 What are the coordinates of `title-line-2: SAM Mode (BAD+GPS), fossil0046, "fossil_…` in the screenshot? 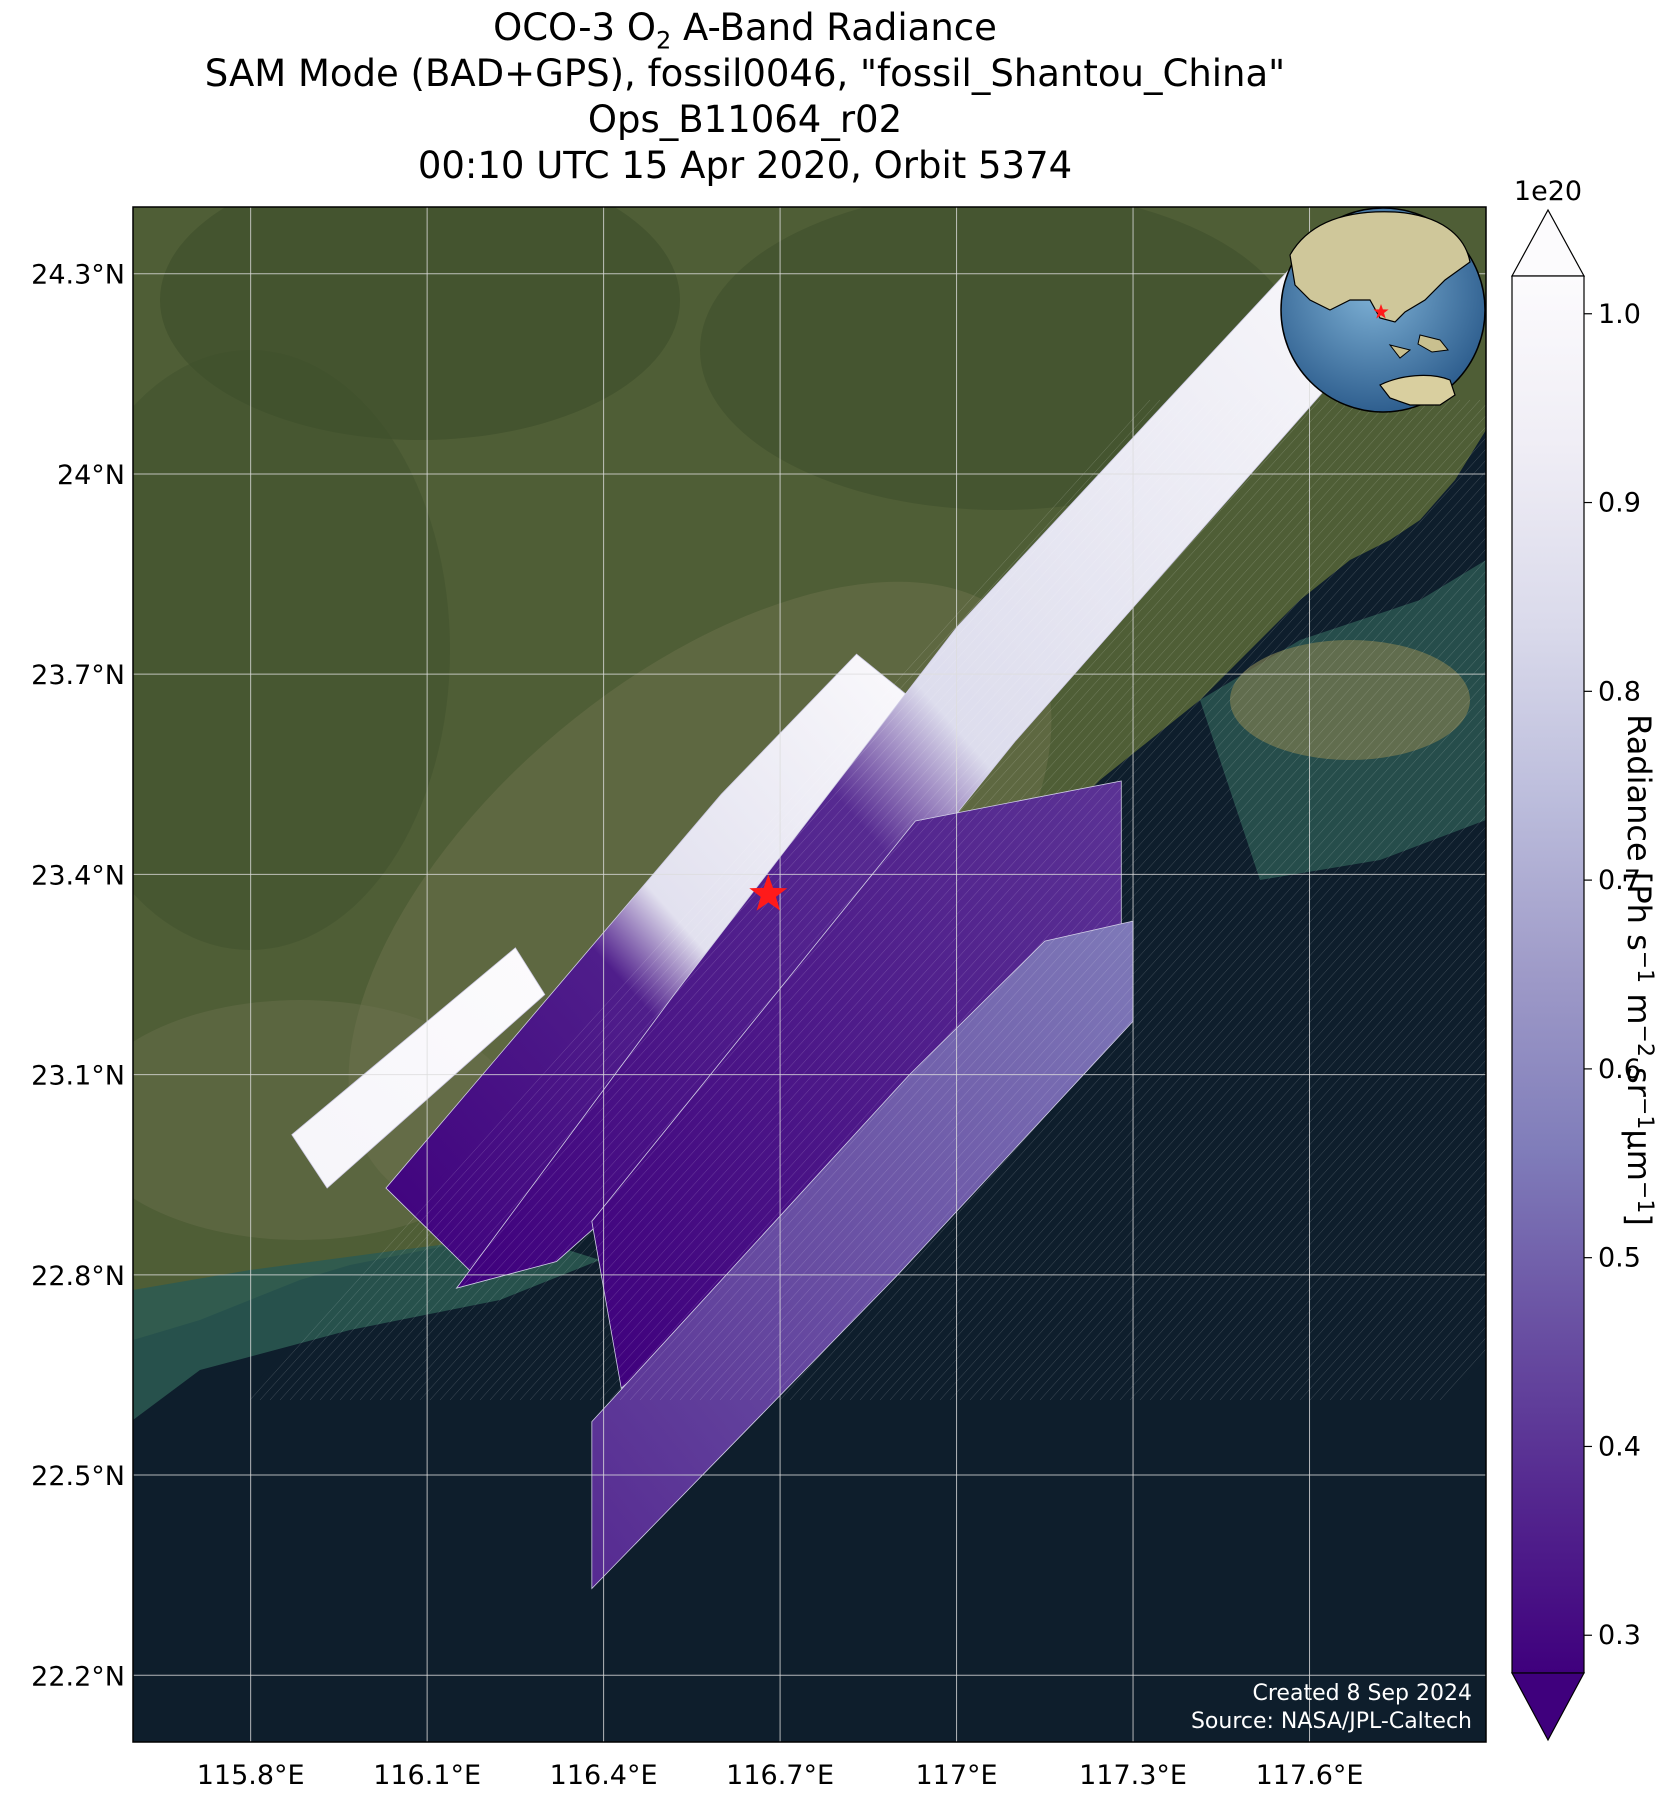 It's located at (745, 73).